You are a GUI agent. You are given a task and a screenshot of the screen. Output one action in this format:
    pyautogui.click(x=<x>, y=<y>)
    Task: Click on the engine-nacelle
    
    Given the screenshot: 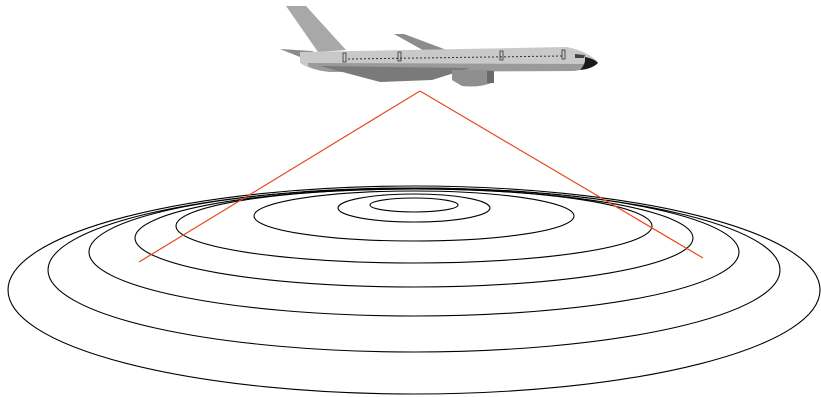 What is the action you would take?
    pyautogui.click(x=473, y=78)
    